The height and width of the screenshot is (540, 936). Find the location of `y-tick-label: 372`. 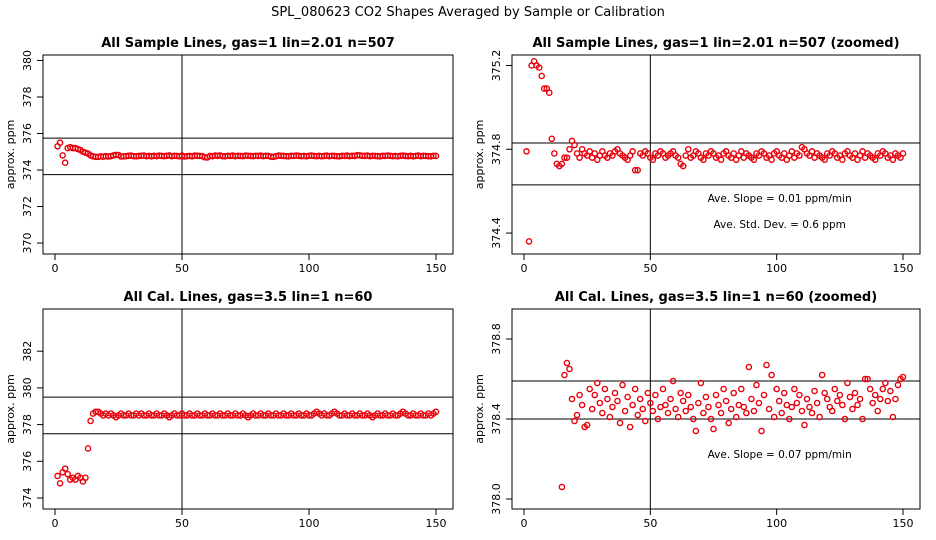

y-tick-label: 372 is located at coordinates (27, 206).